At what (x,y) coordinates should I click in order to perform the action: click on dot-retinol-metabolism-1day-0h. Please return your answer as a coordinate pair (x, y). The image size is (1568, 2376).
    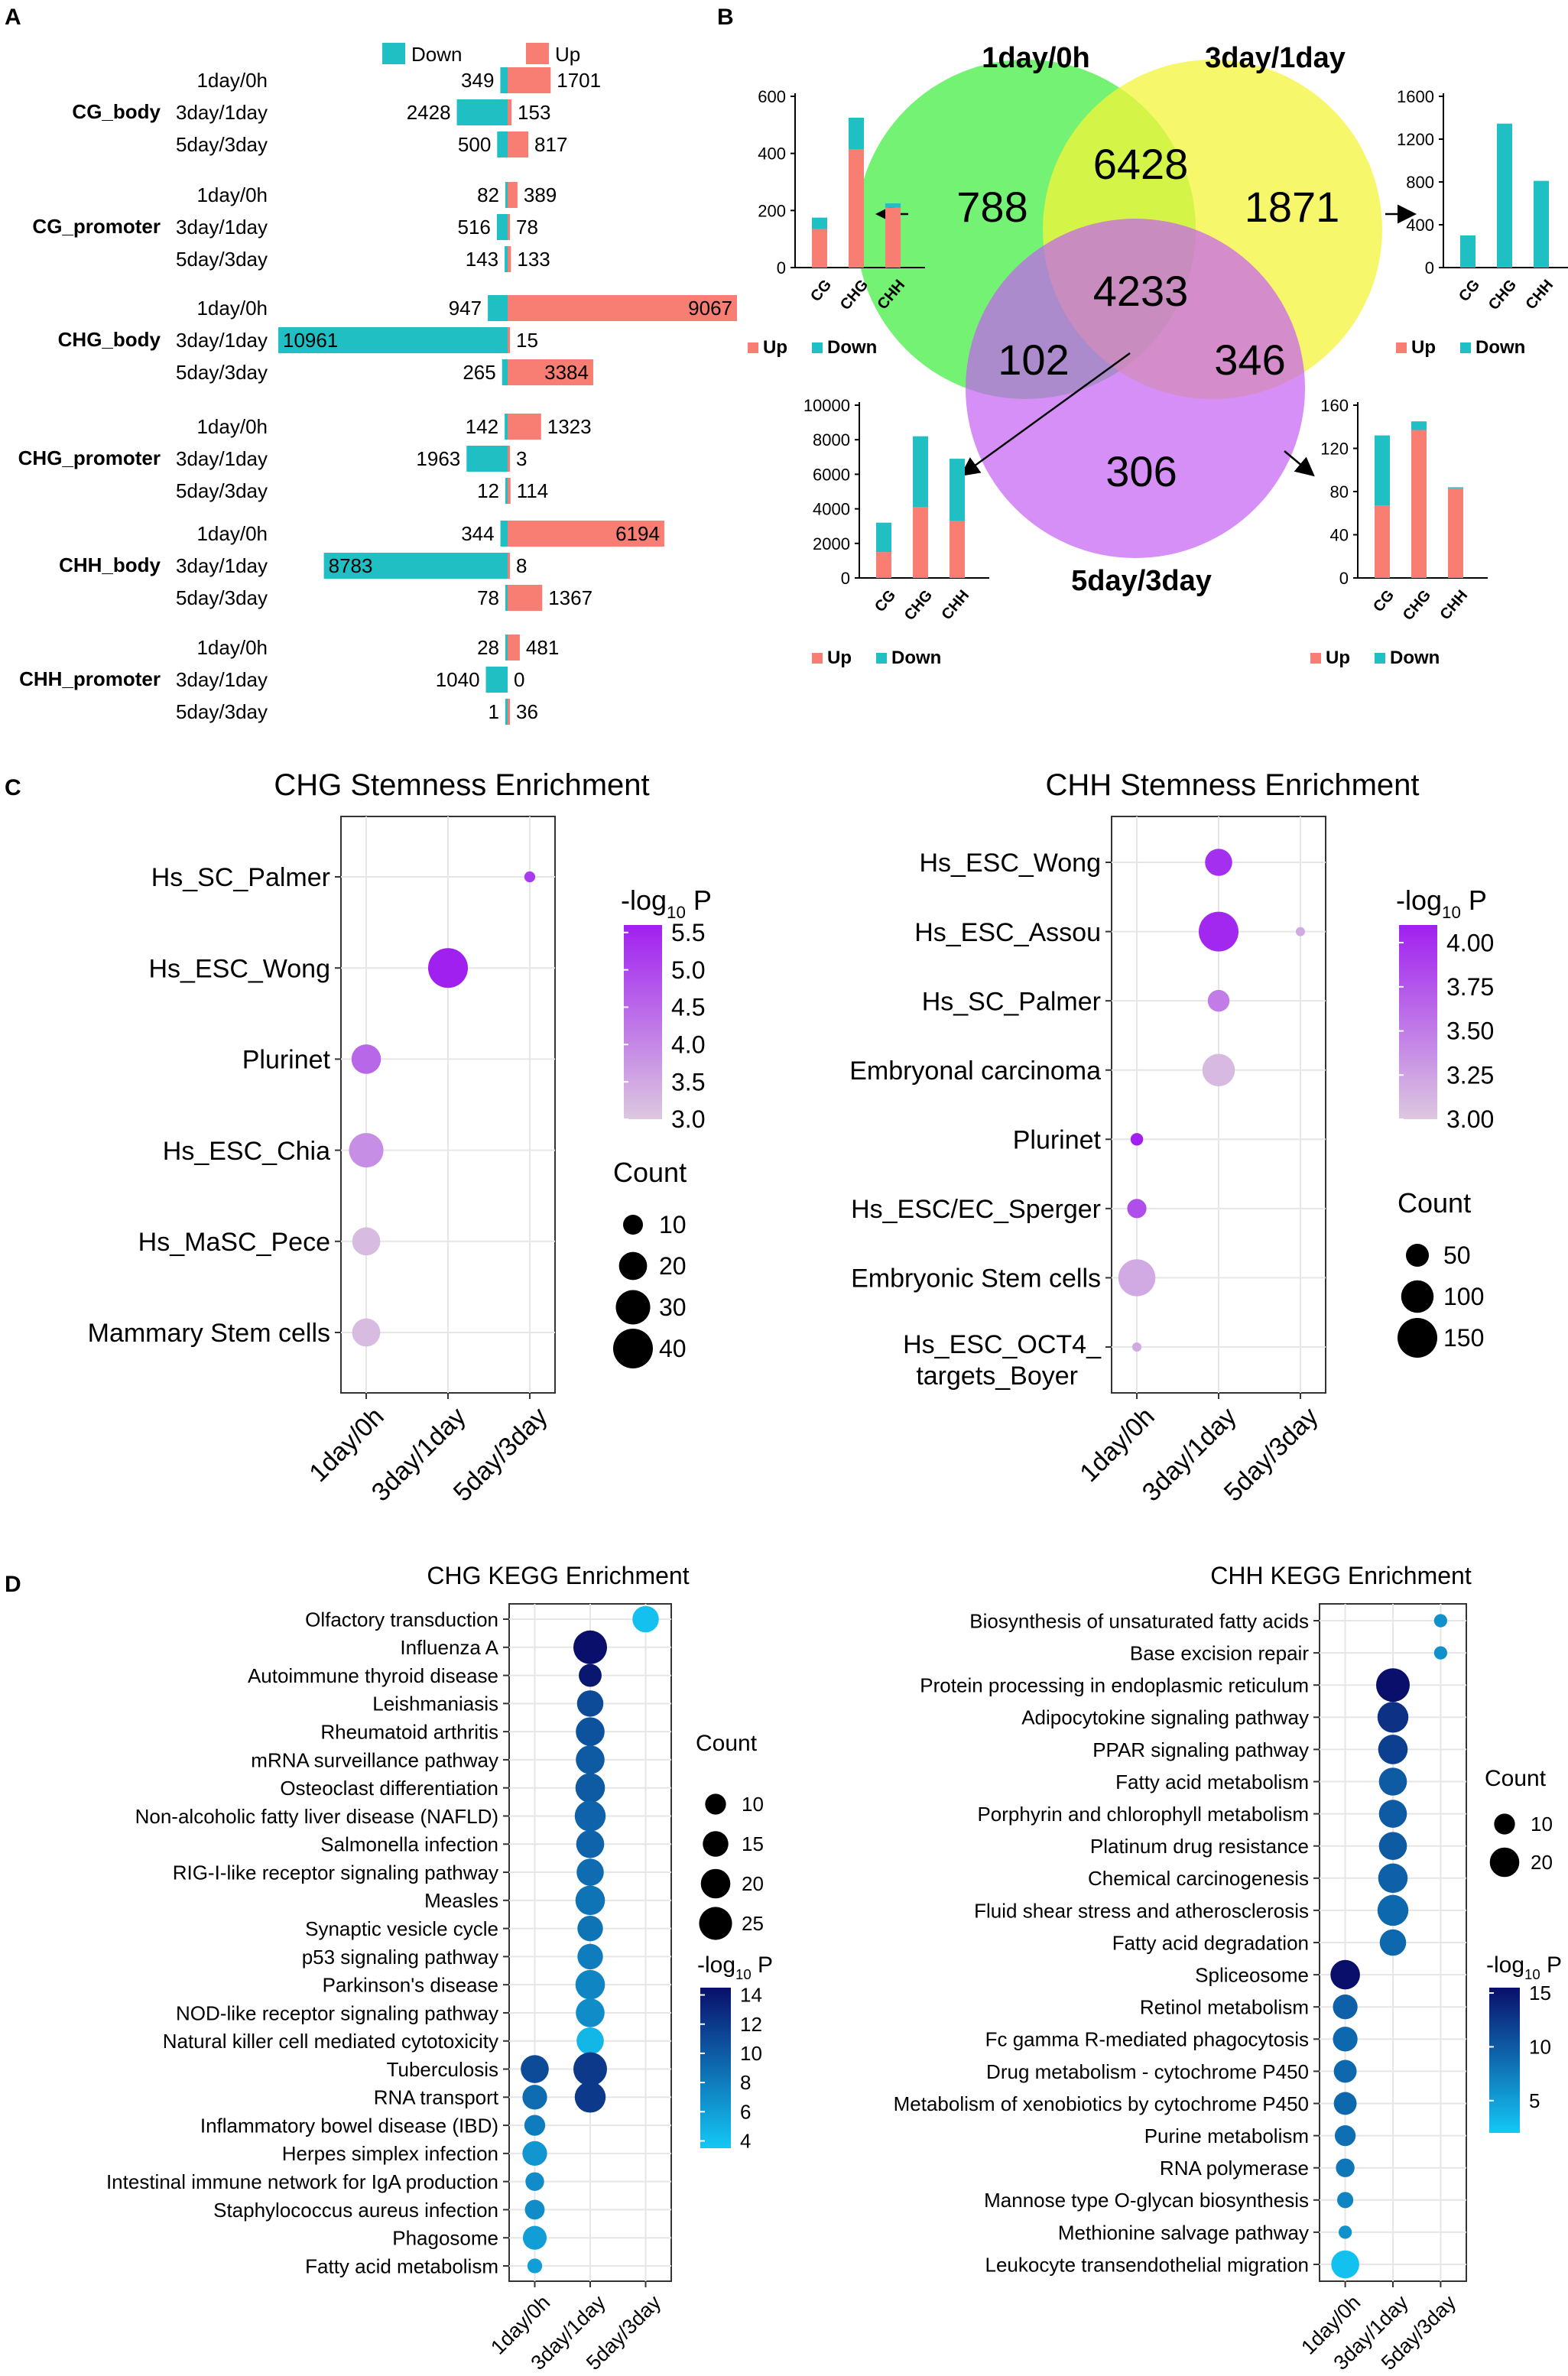
    Looking at the image, I should click on (1345, 2008).